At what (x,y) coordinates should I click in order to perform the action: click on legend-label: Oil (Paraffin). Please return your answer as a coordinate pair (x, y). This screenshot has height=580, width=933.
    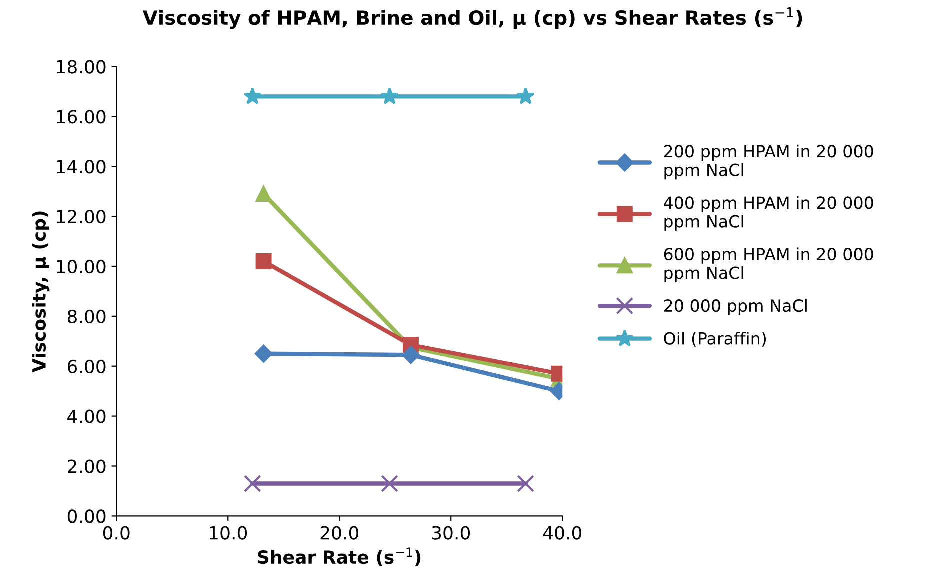
    Looking at the image, I should click on (715, 339).